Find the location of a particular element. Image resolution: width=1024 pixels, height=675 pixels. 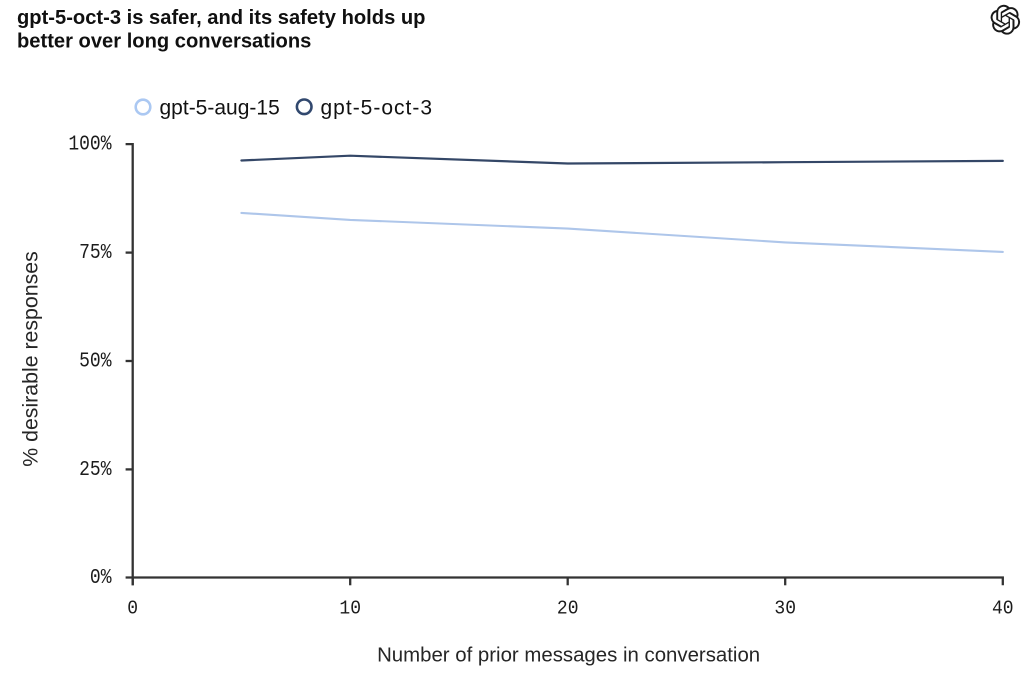

svg-text: 20 is located at coordinates (568, 608).